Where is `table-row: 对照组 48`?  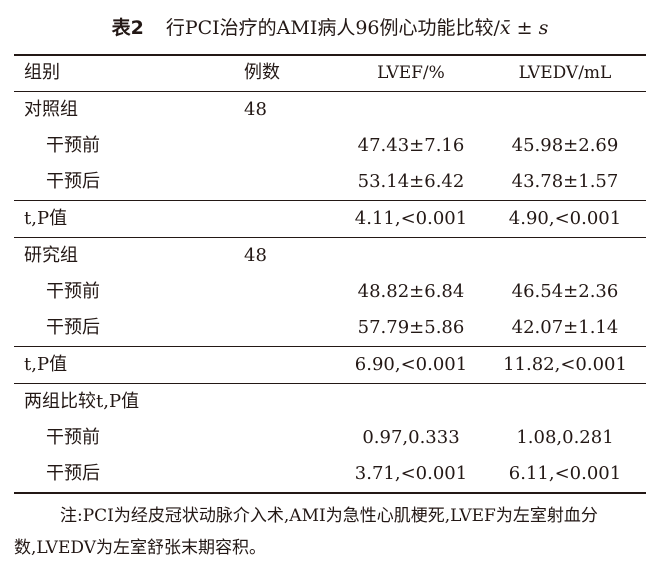
table-row: 对照组 48 is located at coordinates (330, 110).